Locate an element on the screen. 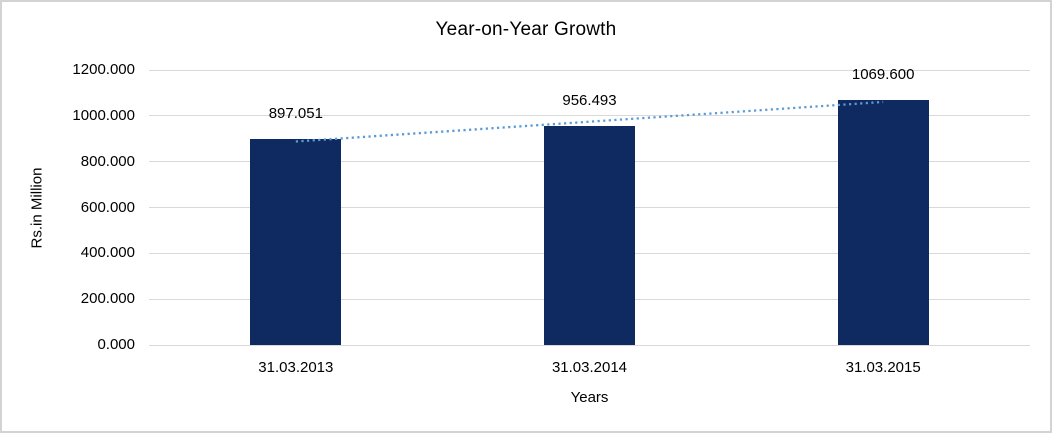 Image resolution: width=1052 pixels, height=433 pixels. chart-title: Year-on-Year Growth is located at coordinates (526, 29).